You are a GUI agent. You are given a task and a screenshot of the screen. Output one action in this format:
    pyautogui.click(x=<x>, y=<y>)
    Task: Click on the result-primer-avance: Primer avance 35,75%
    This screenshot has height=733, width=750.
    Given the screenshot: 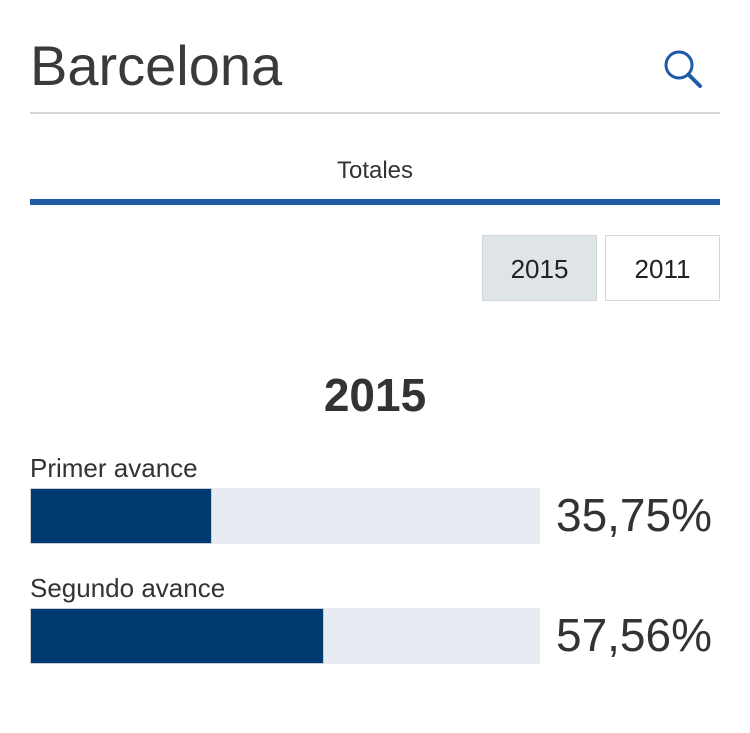 What is the action you would take?
    pyautogui.click(x=375, y=506)
    